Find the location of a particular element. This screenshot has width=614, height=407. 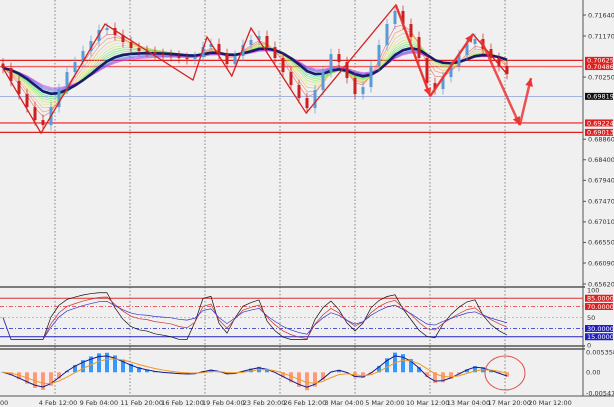

macd-panel: 0.0053585 0.00 -0.005475 is located at coordinates (307, 372).